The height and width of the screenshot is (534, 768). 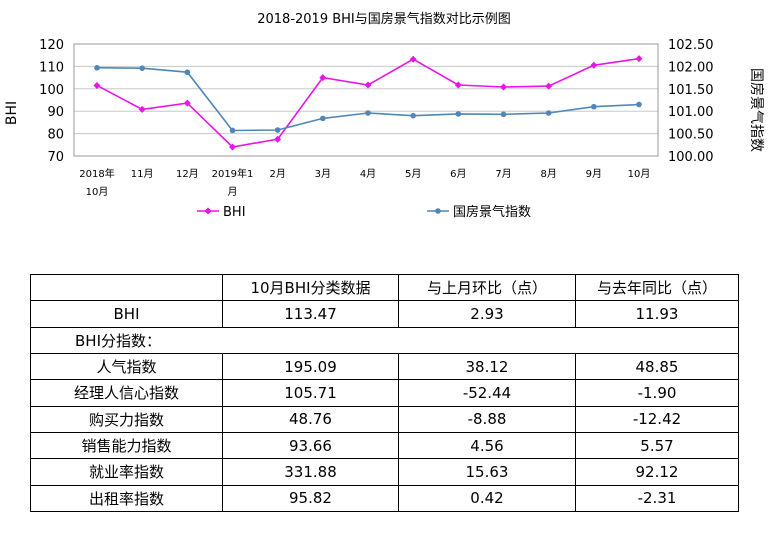 What do you see at coordinates (487, 393) in the screenshot?
I see `table-cell: -52.44` at bounding box center [487, 393].